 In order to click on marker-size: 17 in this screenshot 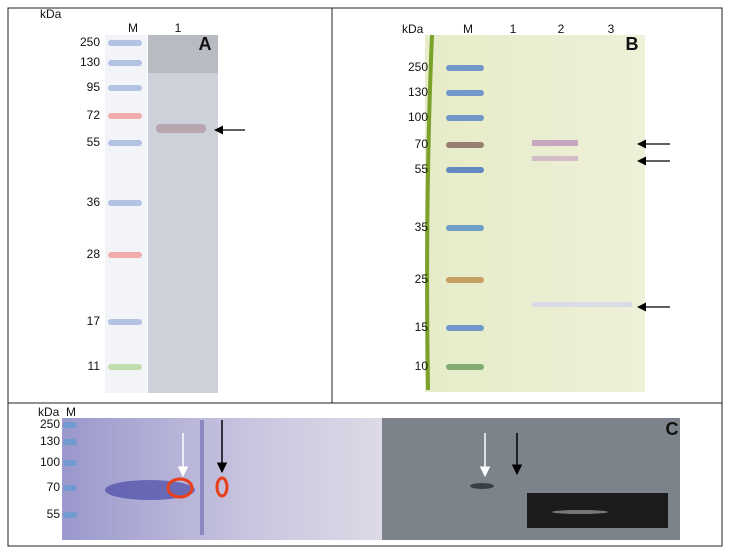, I will do `click(94, 321)`.